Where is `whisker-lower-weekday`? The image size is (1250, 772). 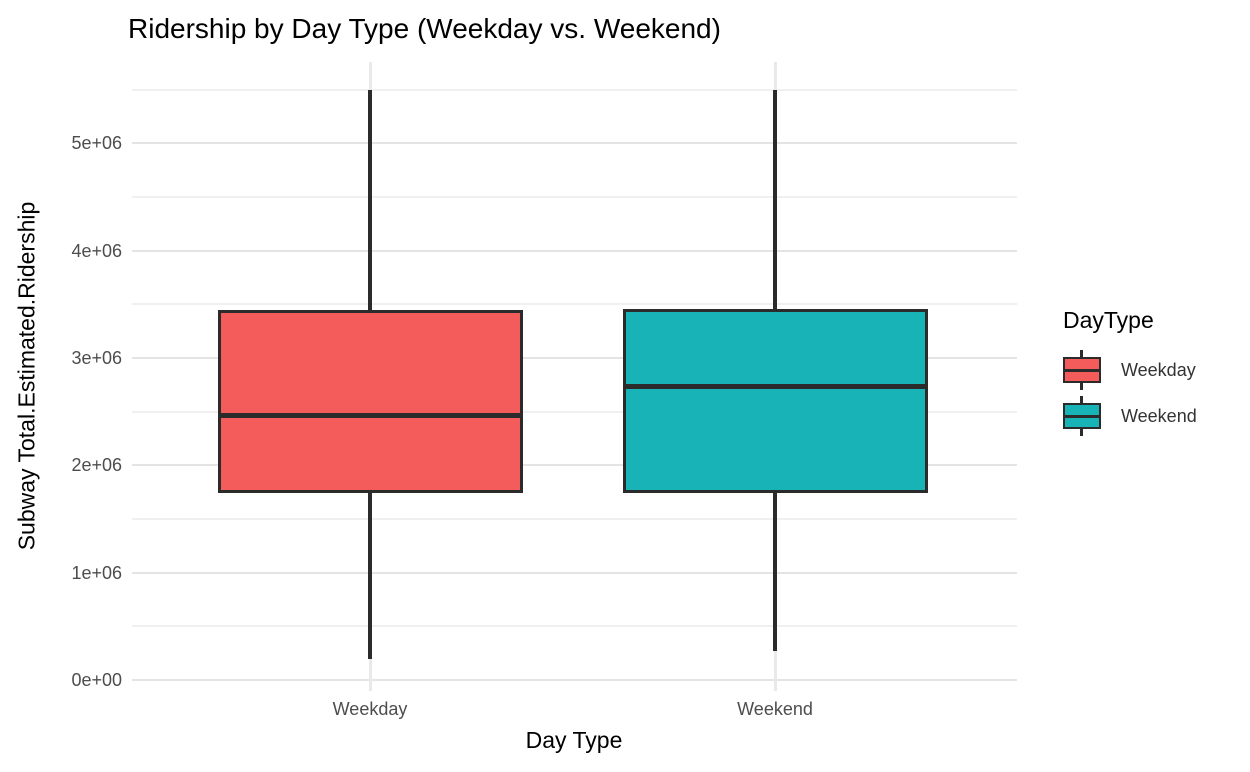 whisker-lower-weekday is located at coordinates (370, 576).